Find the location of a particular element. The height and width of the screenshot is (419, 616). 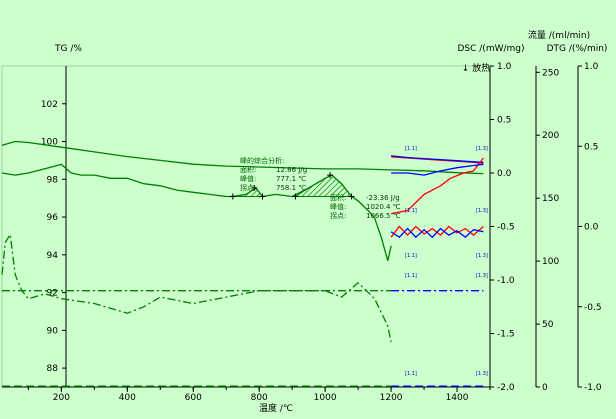

annotation-label: 峰的综合分析: is located at coordinates (262, 160).